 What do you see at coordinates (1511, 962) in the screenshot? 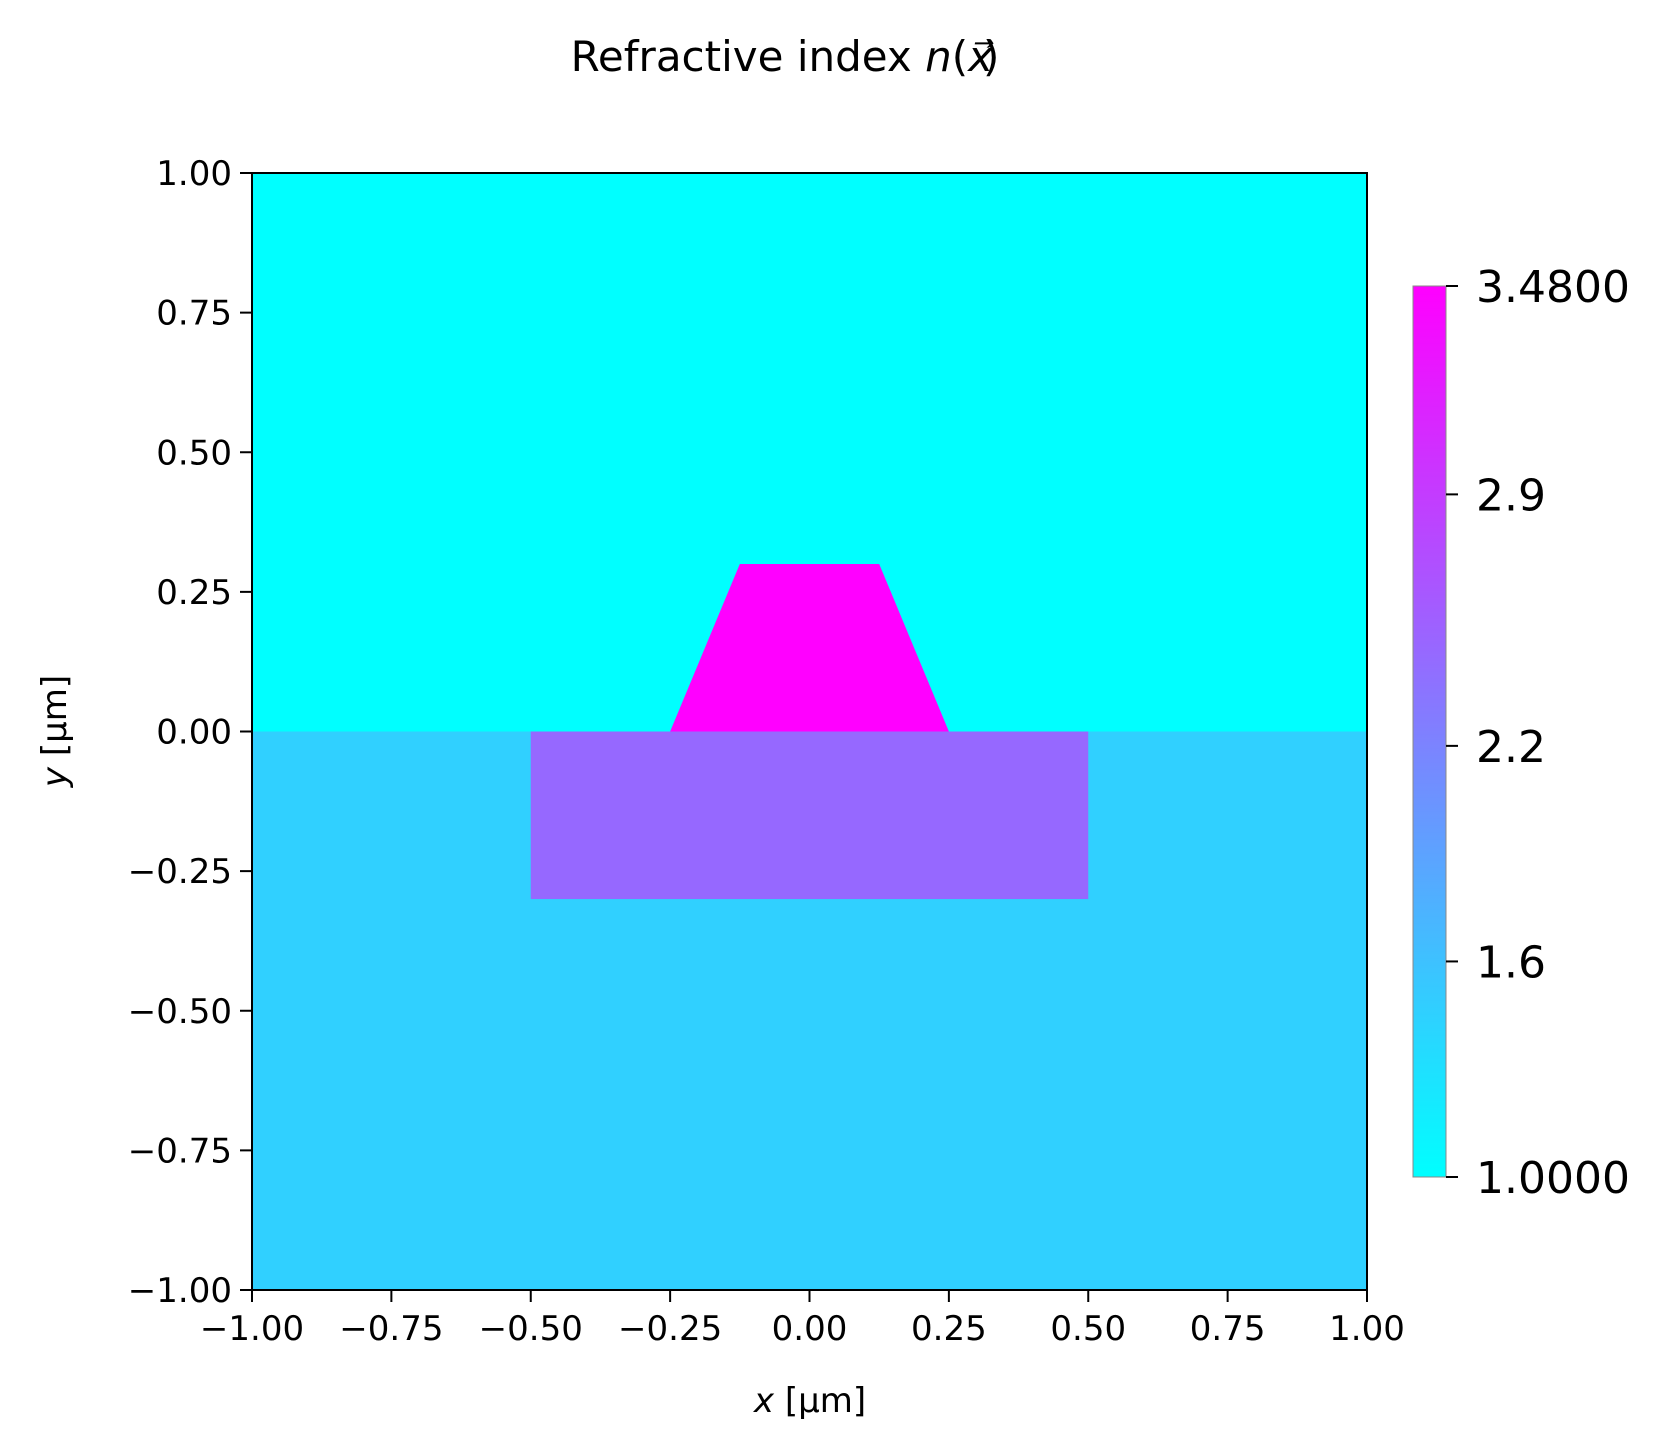
I see `colorbar-tick-label: 1.6` at bounding box center [1511, 962].